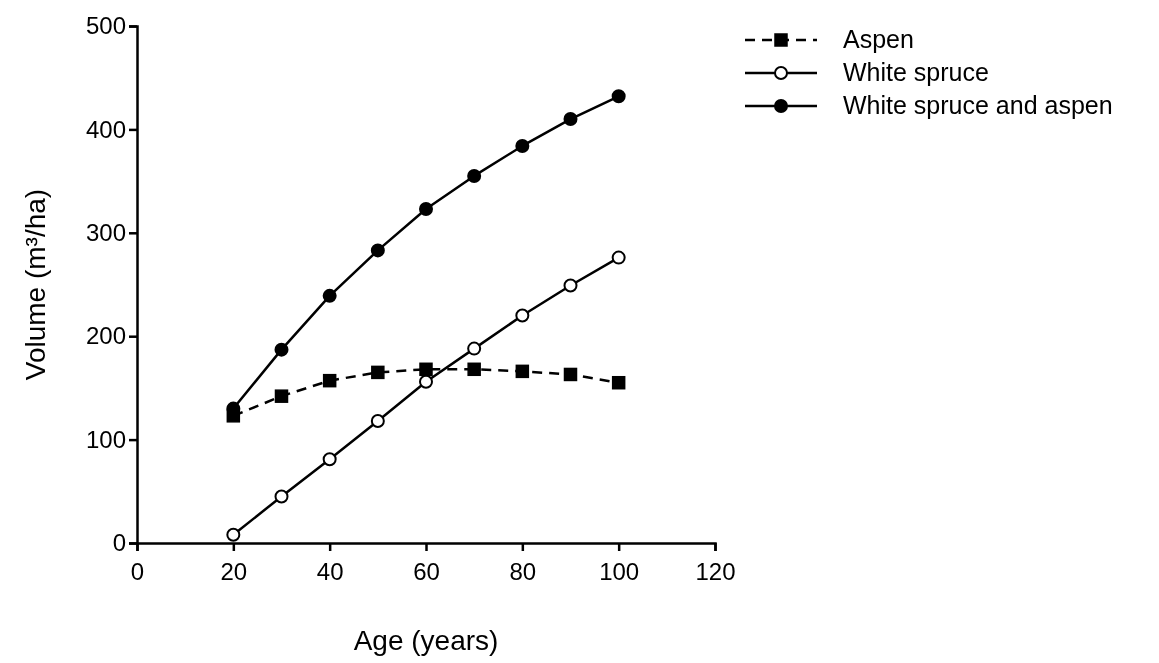 The width and height of the screenshot is (1159, 663). Describe the element at coordinates (105, 439) in the screenshot. I see `y-tick-label: 100` at that location.